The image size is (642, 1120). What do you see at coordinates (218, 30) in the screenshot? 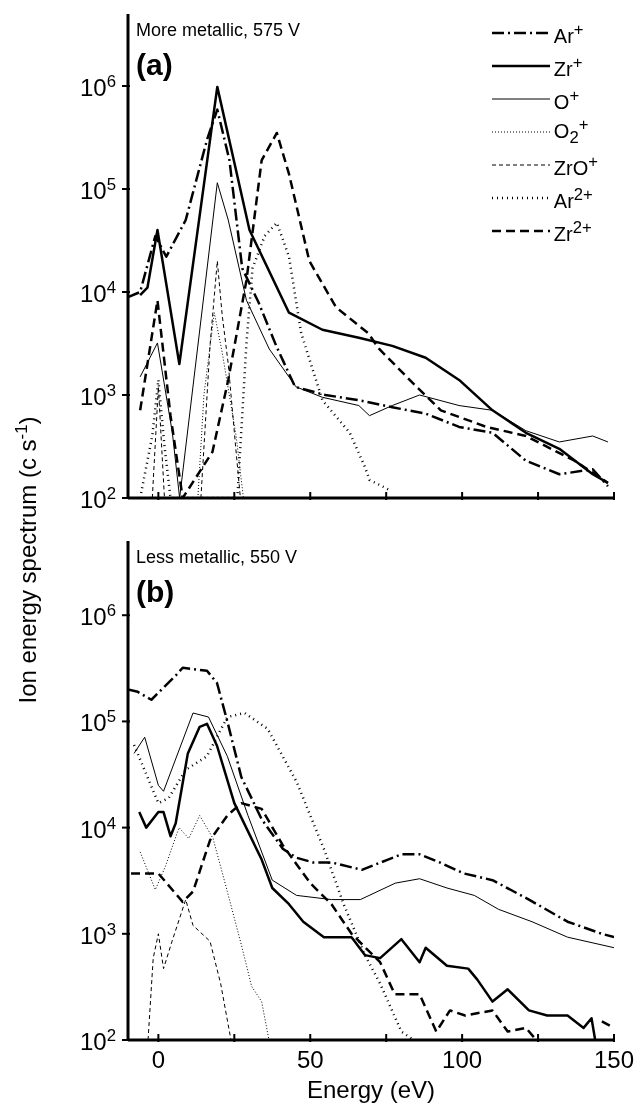
I see `annotation: More metallic, 575 V` at bounding box center [218, 30].